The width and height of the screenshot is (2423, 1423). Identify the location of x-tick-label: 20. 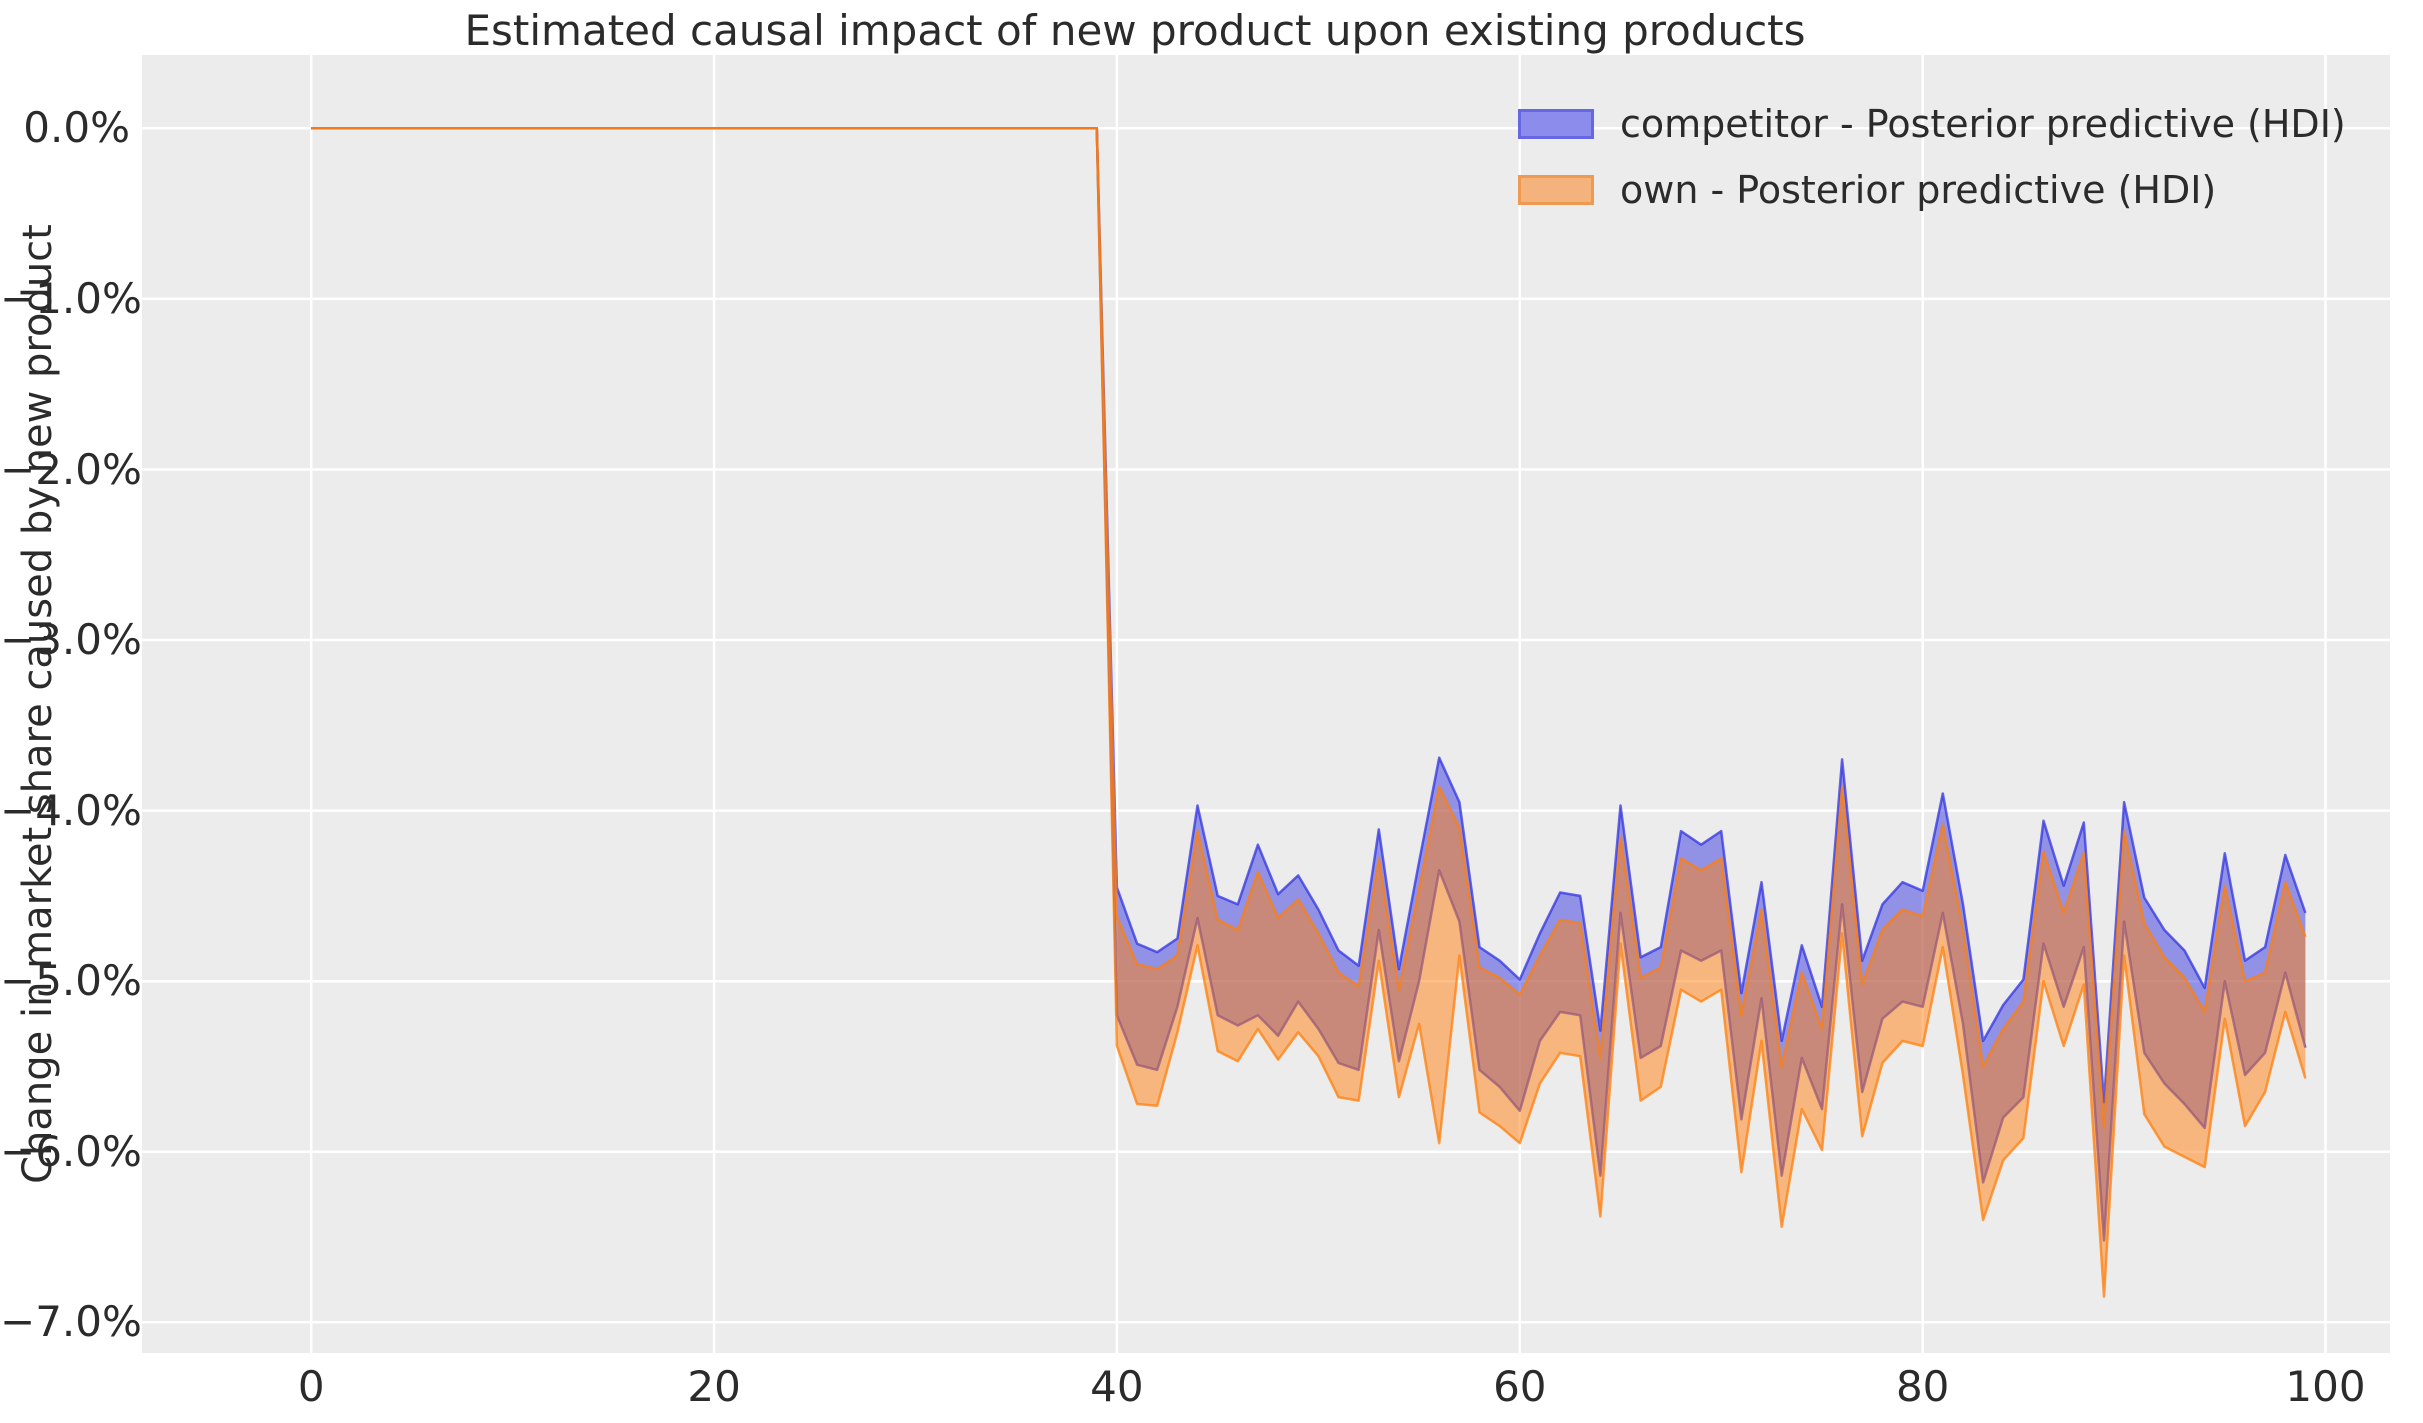
(714, 1386).